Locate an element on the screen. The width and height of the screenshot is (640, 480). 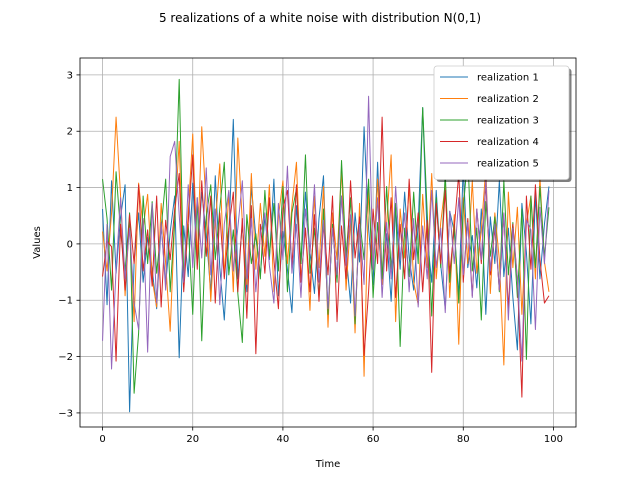
y-tick-label: 0 is located at coordinates (70, 244).